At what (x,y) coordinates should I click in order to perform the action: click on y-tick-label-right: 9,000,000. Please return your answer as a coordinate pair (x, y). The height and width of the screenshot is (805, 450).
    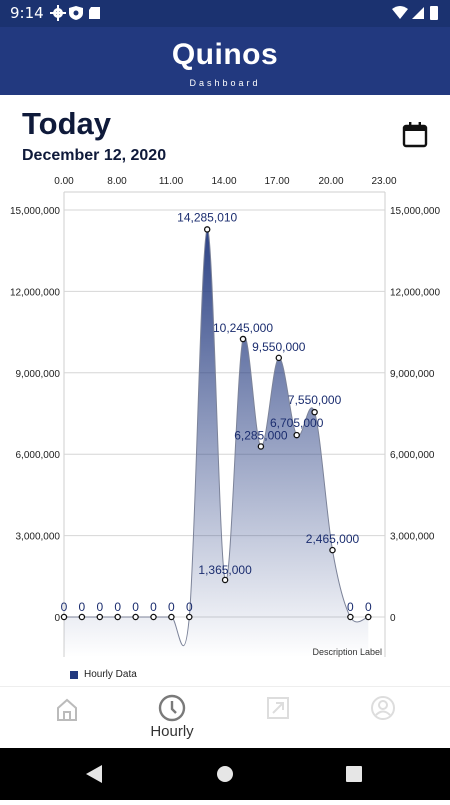
    Looking at the image, I should click on (412, 374).